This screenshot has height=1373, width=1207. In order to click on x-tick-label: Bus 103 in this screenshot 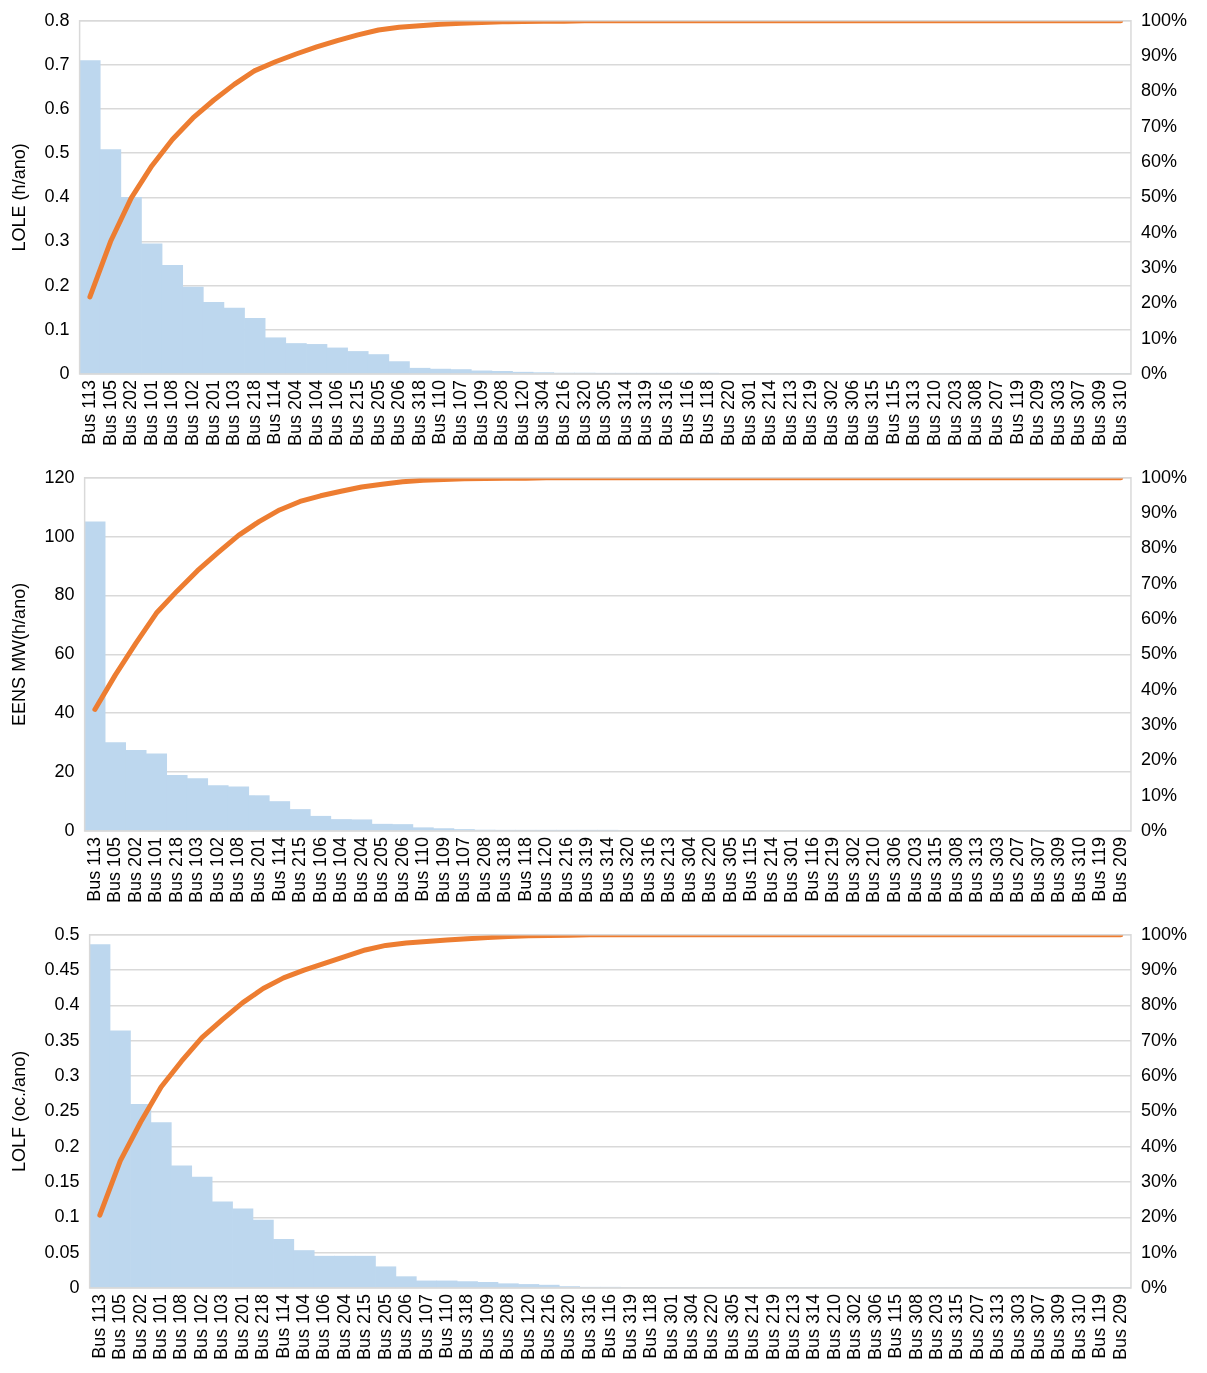, I will do `click(221, 1327)`.